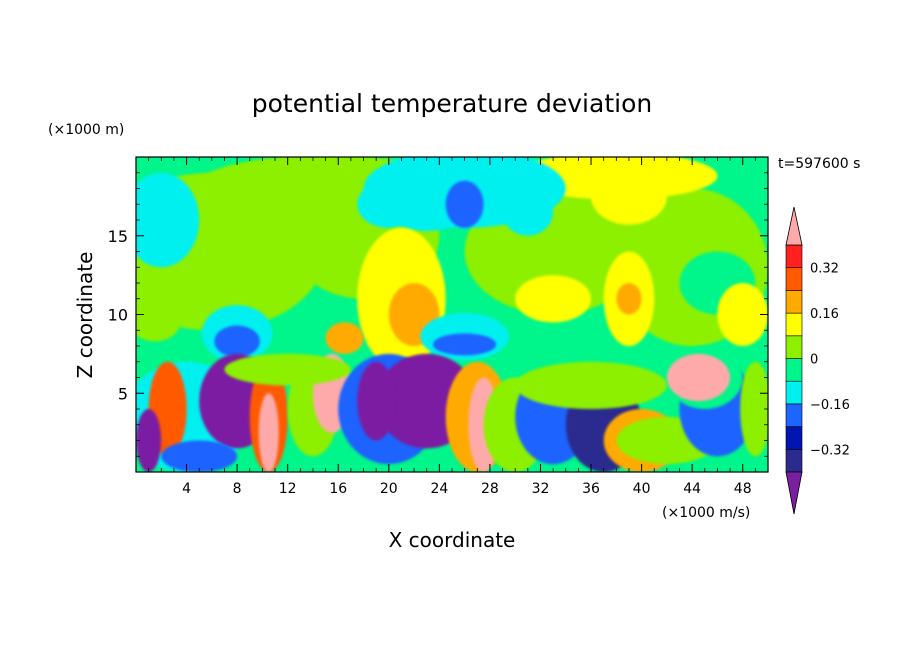  I want to click on x-tick-label: 44, so click(692, 489).